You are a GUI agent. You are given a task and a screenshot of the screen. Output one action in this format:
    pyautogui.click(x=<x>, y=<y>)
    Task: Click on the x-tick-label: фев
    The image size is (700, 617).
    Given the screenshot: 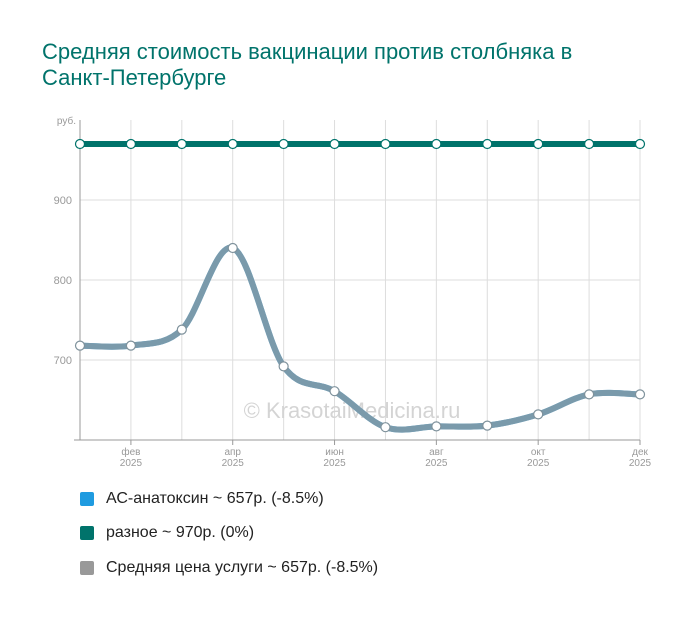 What is the action you would take?
    pyautogui.click(x=130, y=452)
    